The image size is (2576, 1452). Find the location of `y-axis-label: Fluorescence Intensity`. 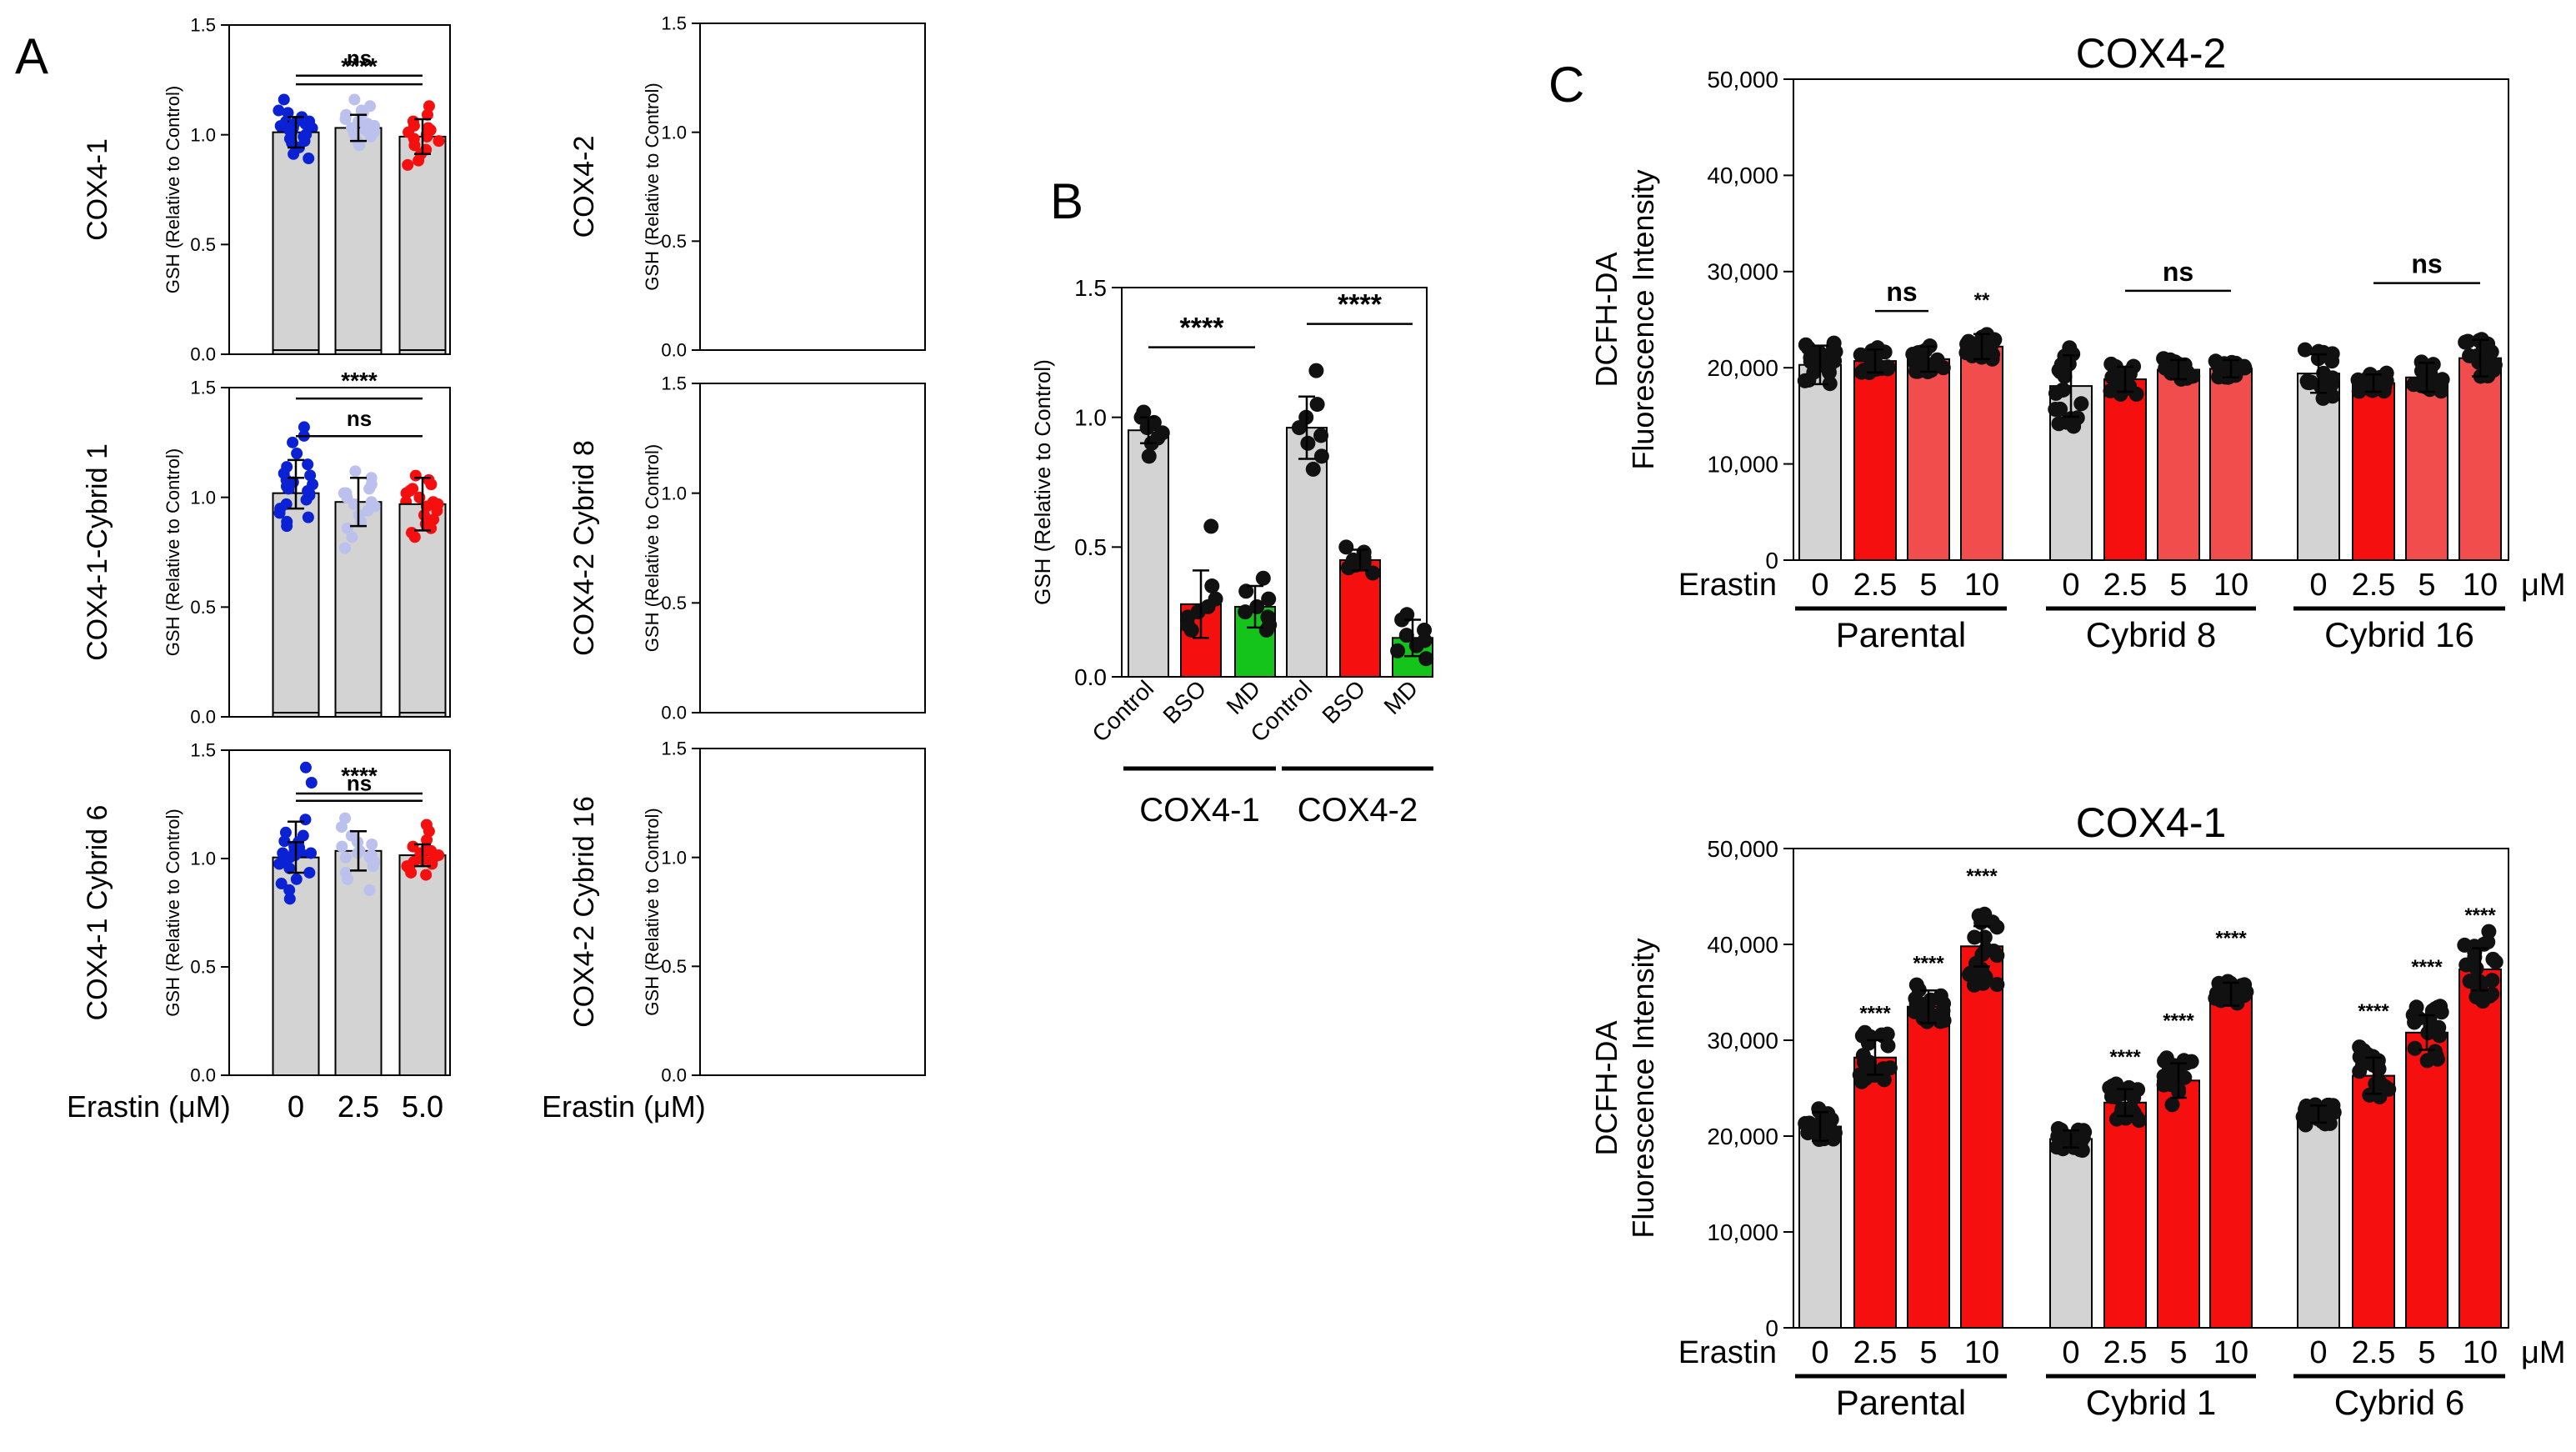

y-axis-label: Fluorescence Intensity is located at coordinates (1643, 319).